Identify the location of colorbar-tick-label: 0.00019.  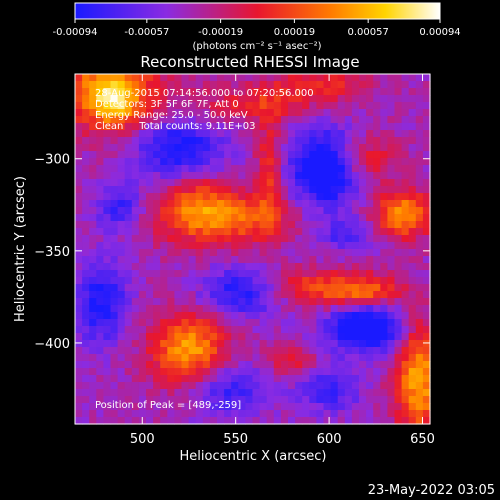
(294, 32).